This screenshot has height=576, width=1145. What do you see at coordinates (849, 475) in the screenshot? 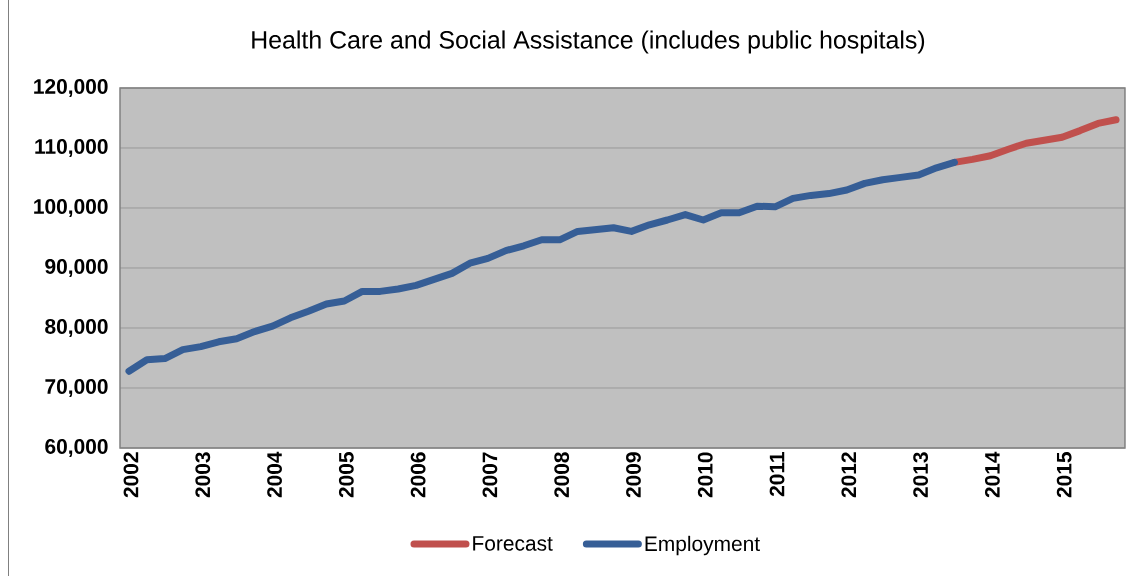
I see `x-tick-label: 2012` at bounding box center [849, 475].